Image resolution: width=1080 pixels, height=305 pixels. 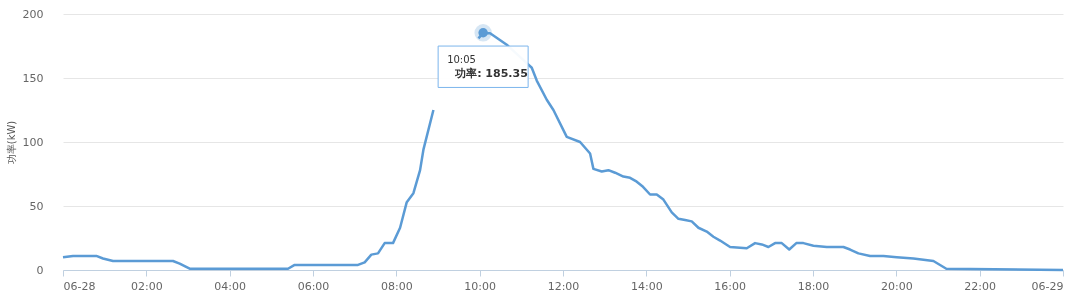 What do you see at coordinates (40, 270) in the screenshot?
I see `y-tick-label: 0` at bounding box center [40, 270].